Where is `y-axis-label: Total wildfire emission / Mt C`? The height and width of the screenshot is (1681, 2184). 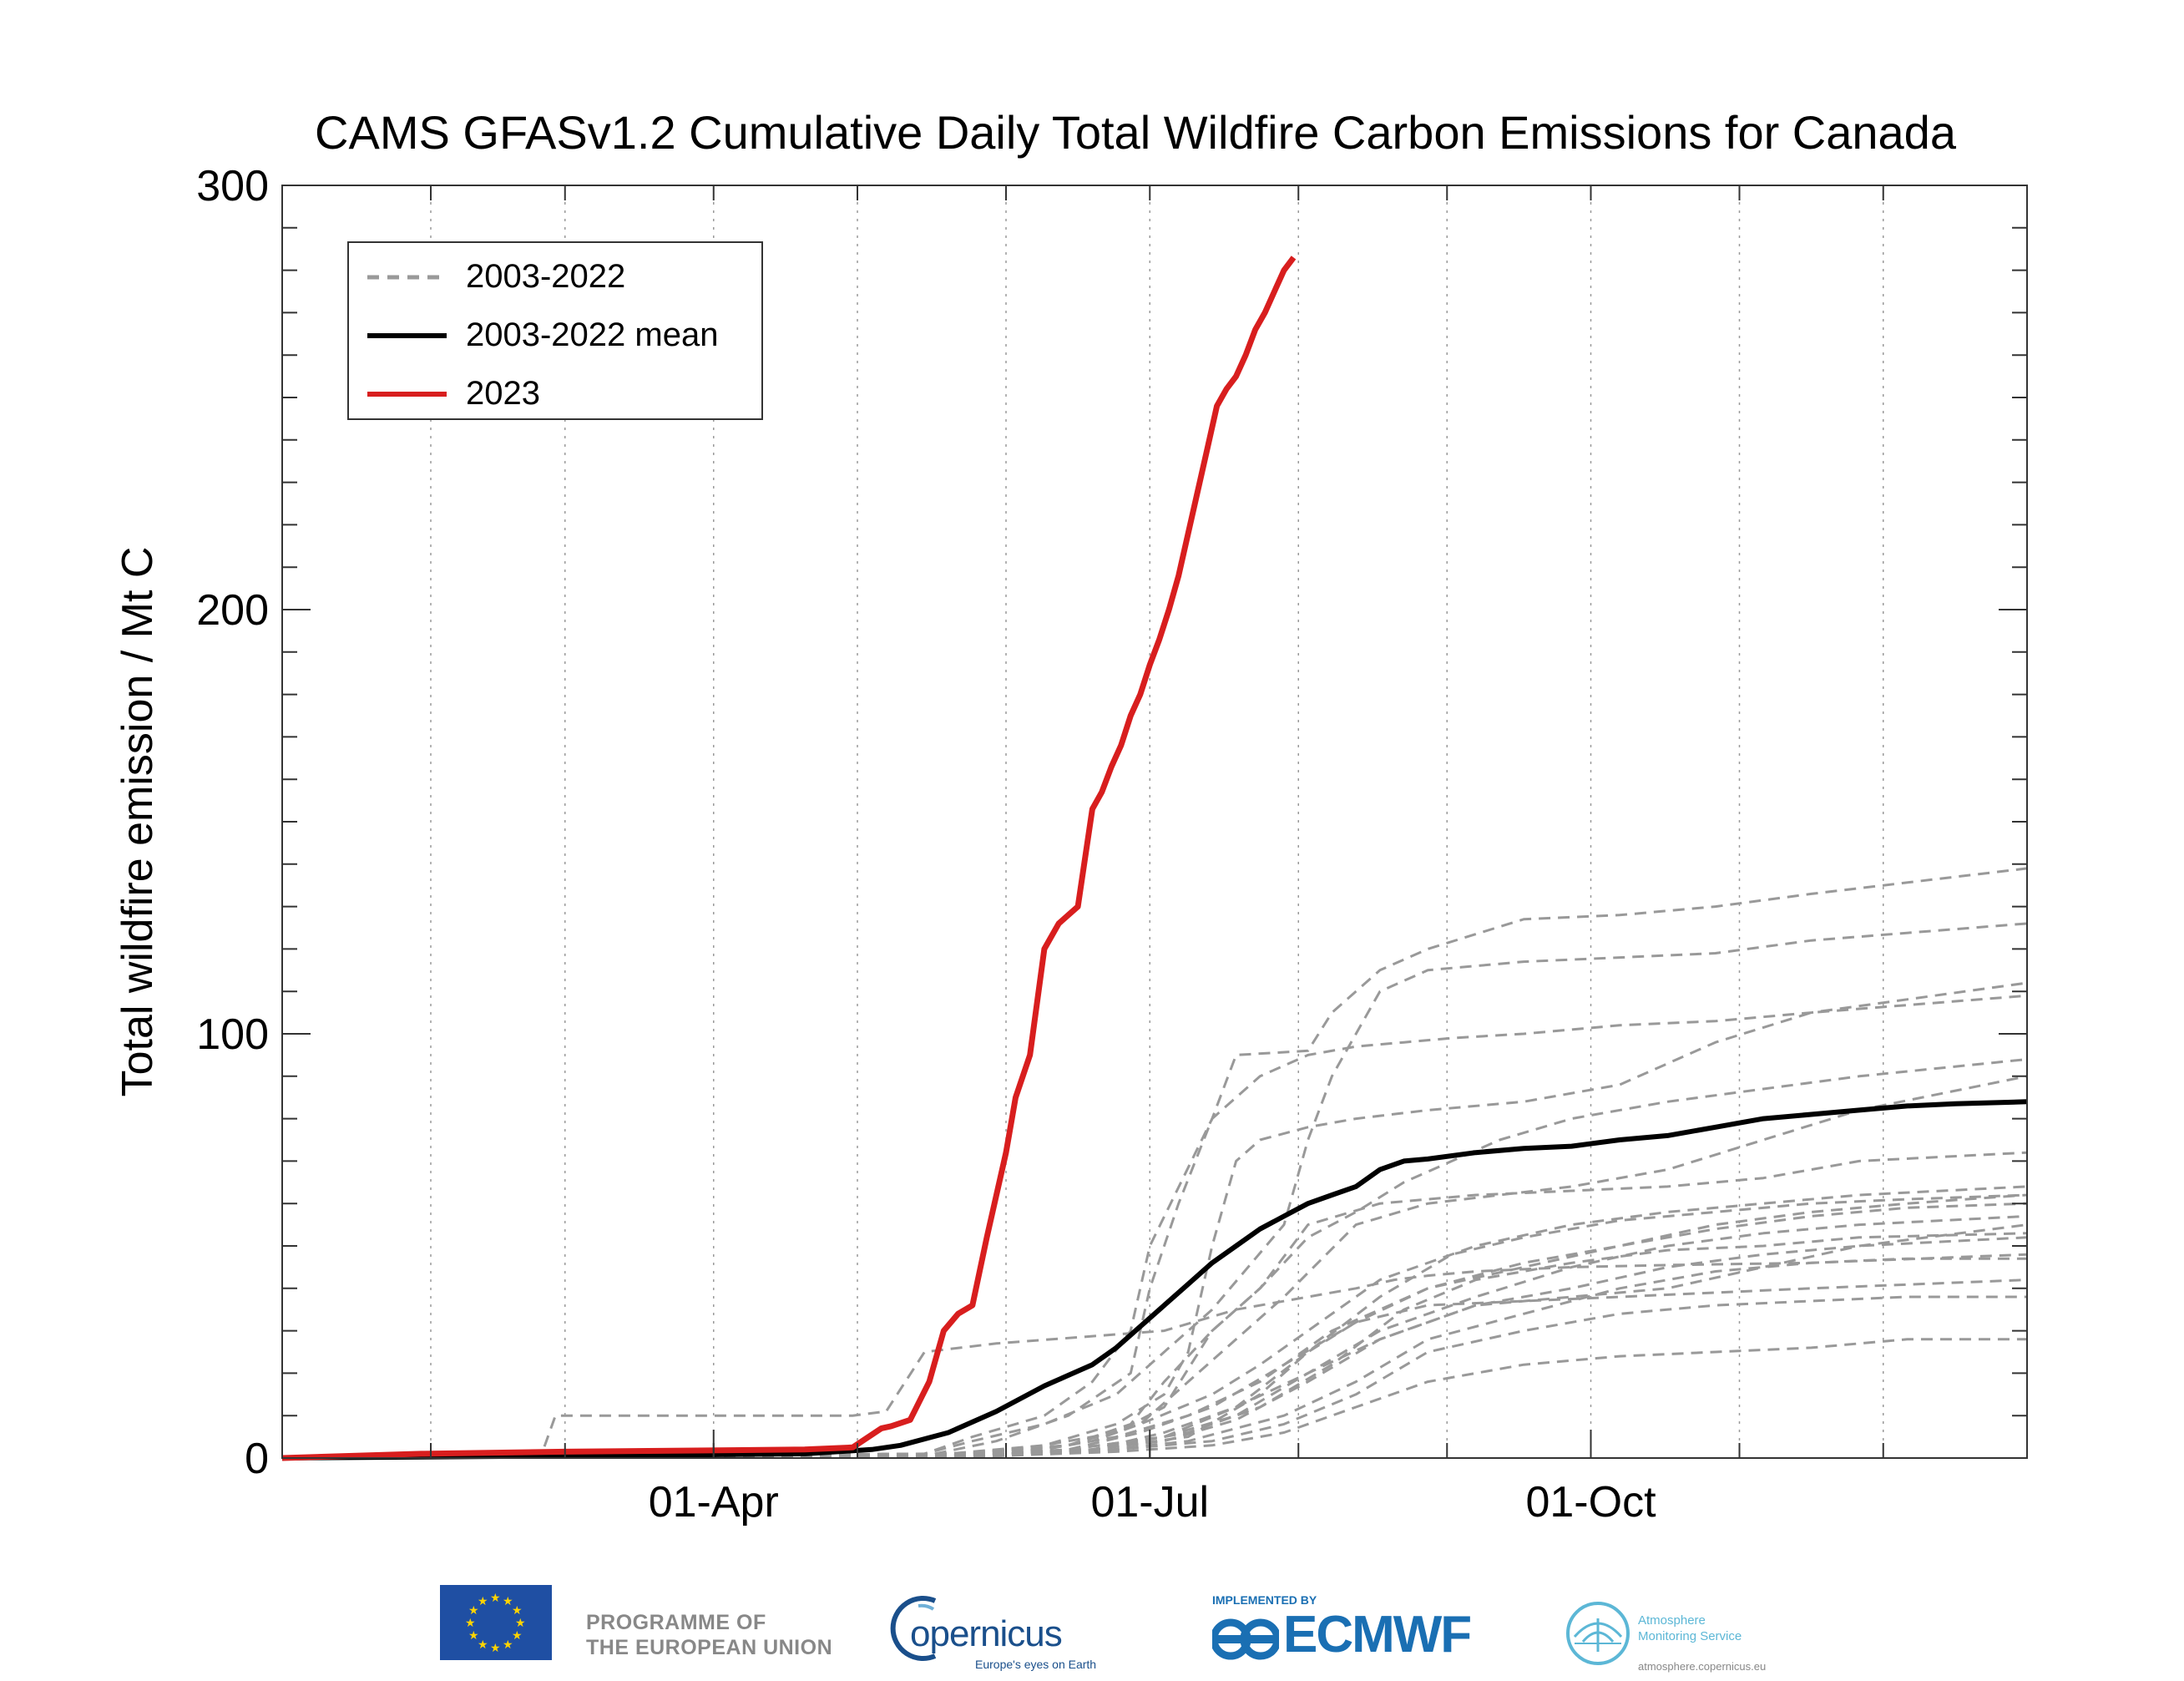
y-axis-label: Total wildfire emission / Mt C is located at coordinates (138, 822).